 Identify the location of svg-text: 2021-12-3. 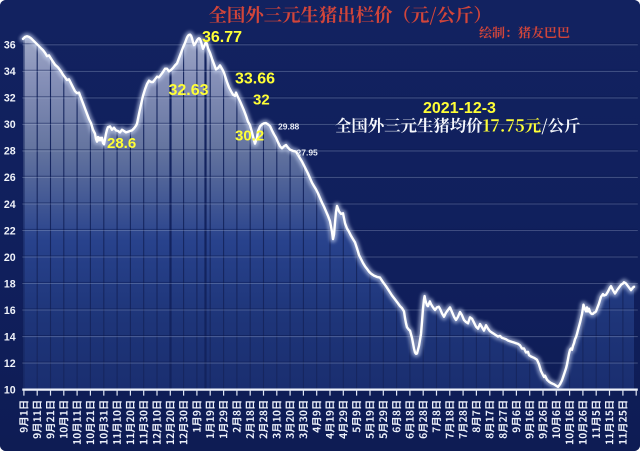
(459, 108).